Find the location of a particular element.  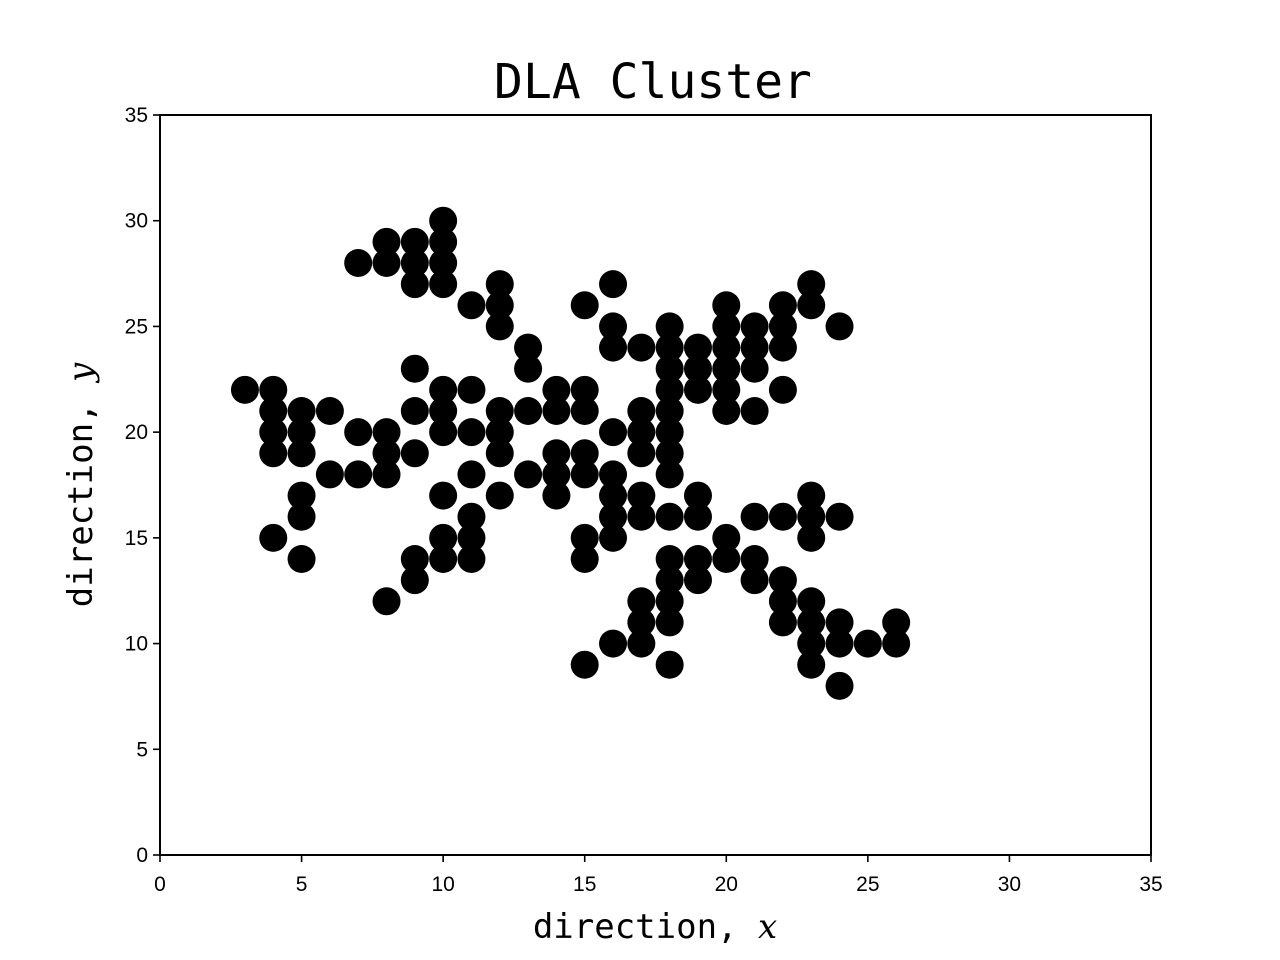

chart-title: DLA Cluster is located at coordinates (653, 82).